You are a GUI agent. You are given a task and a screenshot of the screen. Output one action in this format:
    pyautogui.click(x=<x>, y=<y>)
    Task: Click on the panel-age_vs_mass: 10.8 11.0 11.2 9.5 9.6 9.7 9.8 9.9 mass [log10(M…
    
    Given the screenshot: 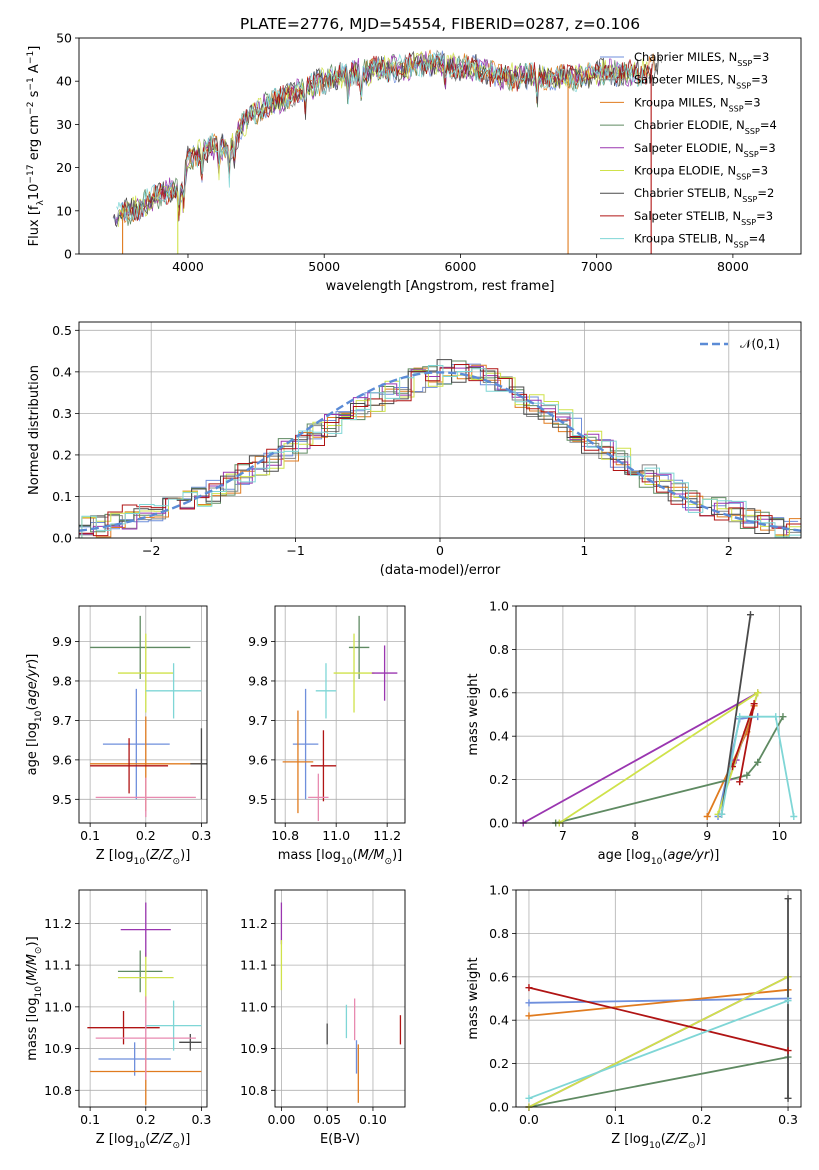 What is the action you would take?
    pyautogui.click(x=327, y=736)
    